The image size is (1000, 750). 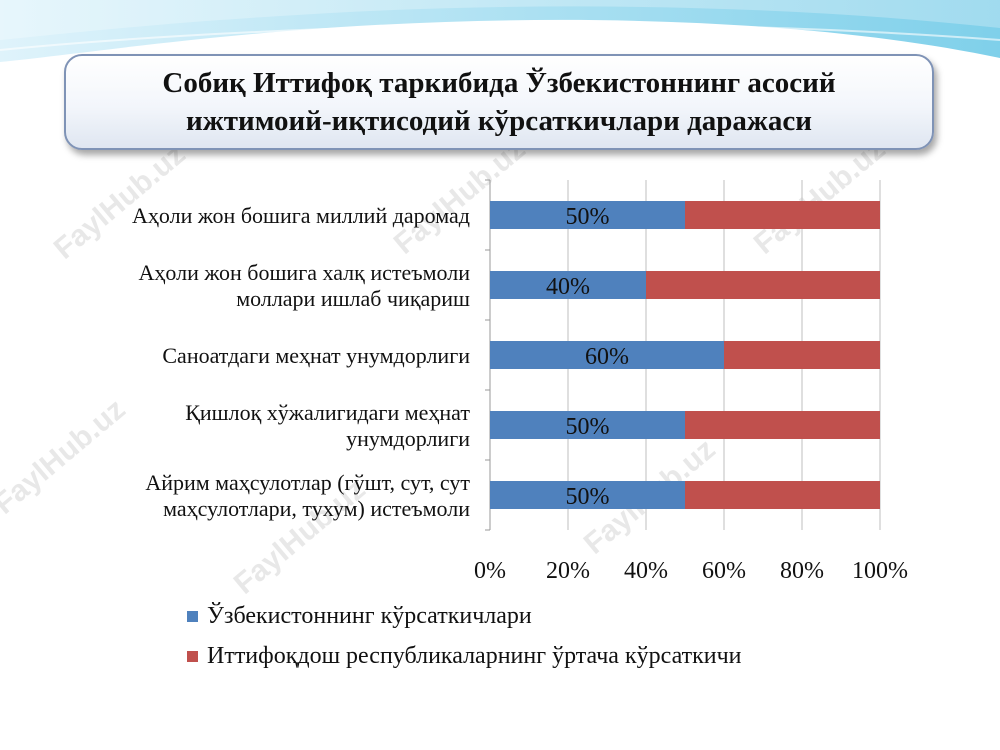 I want to click on category-label: Қишлоқ хўжалигидаги меҳнат унумдорлиги, so click(x=327, y=425).